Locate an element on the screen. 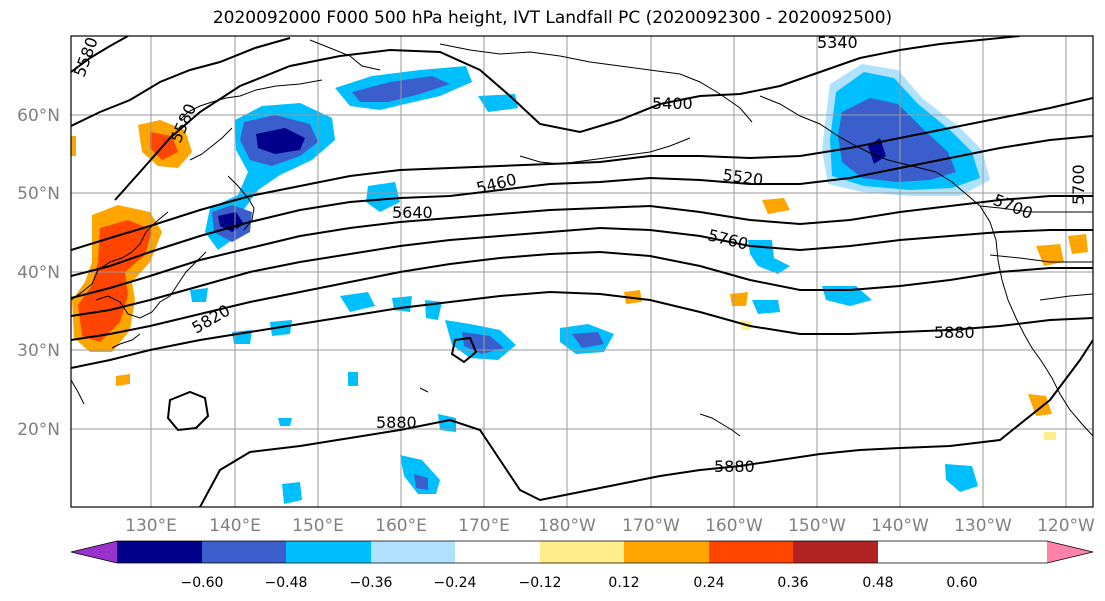 The width and height of the screenshot is (1105, 601). latitude-labels: 60°N 50°N 40°N 30°N 20°N is located at coordinates (38, 273).